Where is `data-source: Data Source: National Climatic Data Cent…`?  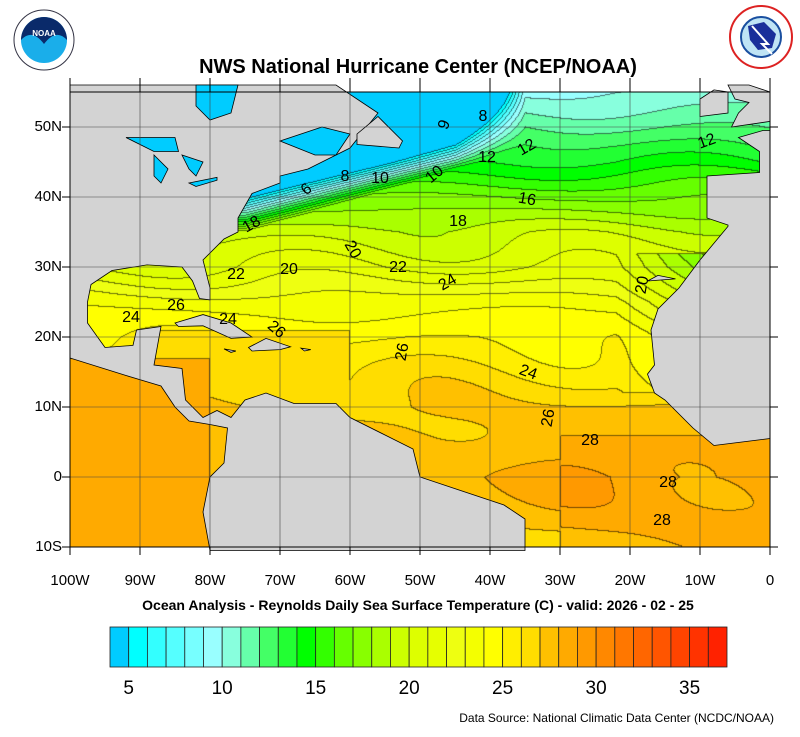
data-source: Data Source: National Climatic Data Cent… is located at coordinates (616, 718).